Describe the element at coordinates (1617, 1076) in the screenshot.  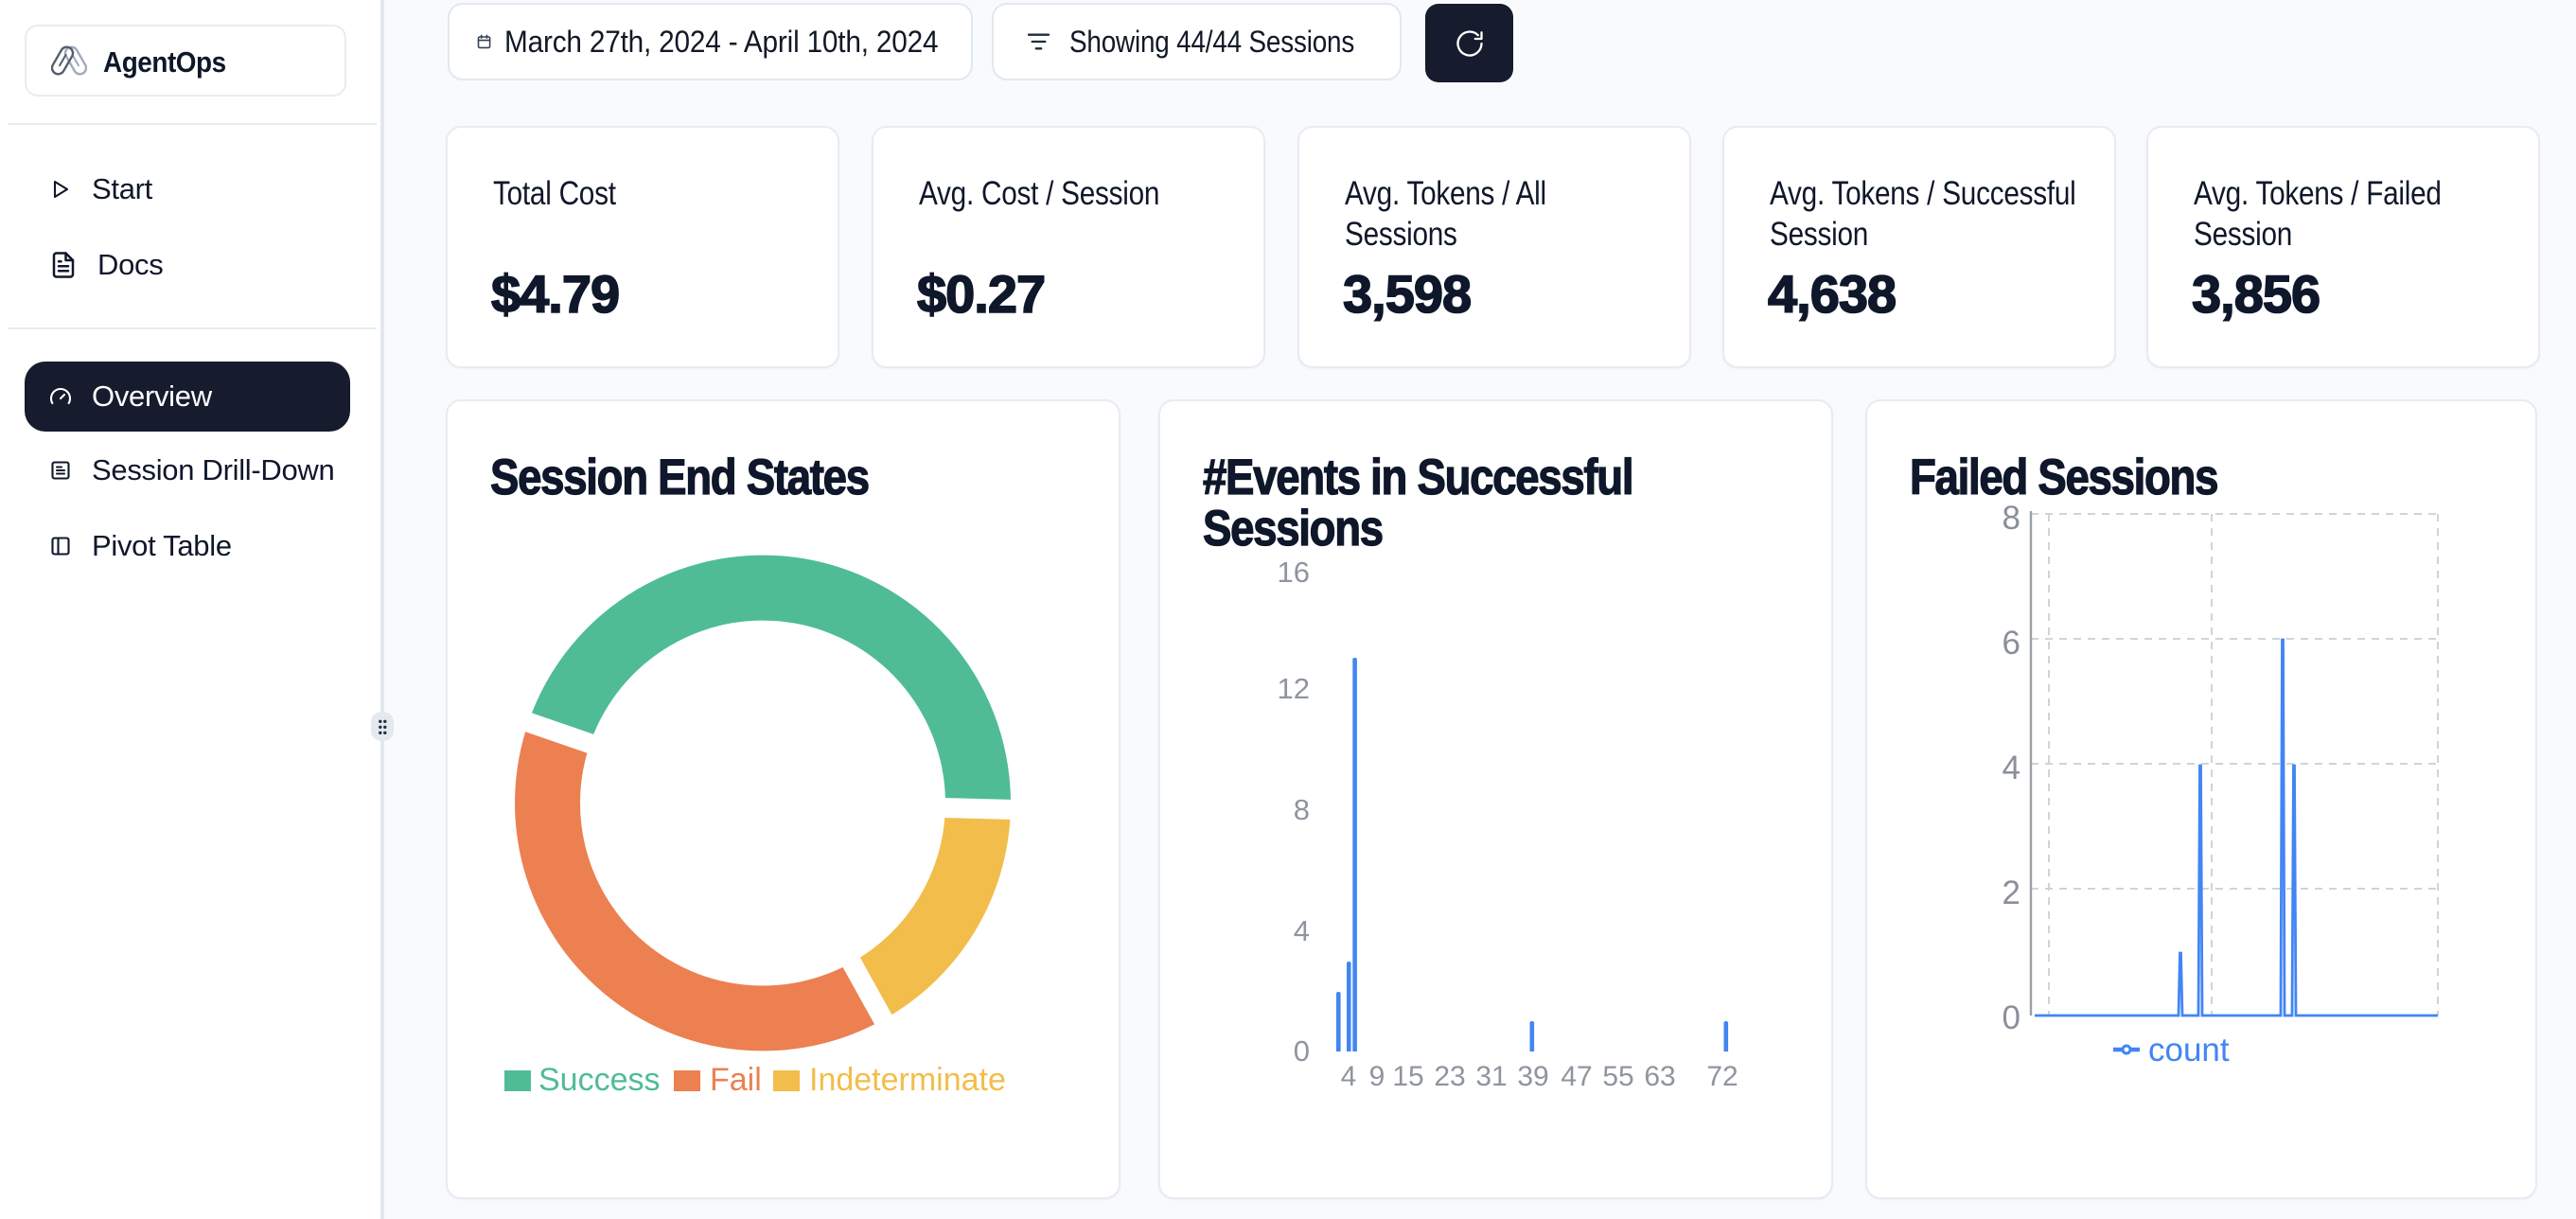
I see `svg-text: 55` at that location.